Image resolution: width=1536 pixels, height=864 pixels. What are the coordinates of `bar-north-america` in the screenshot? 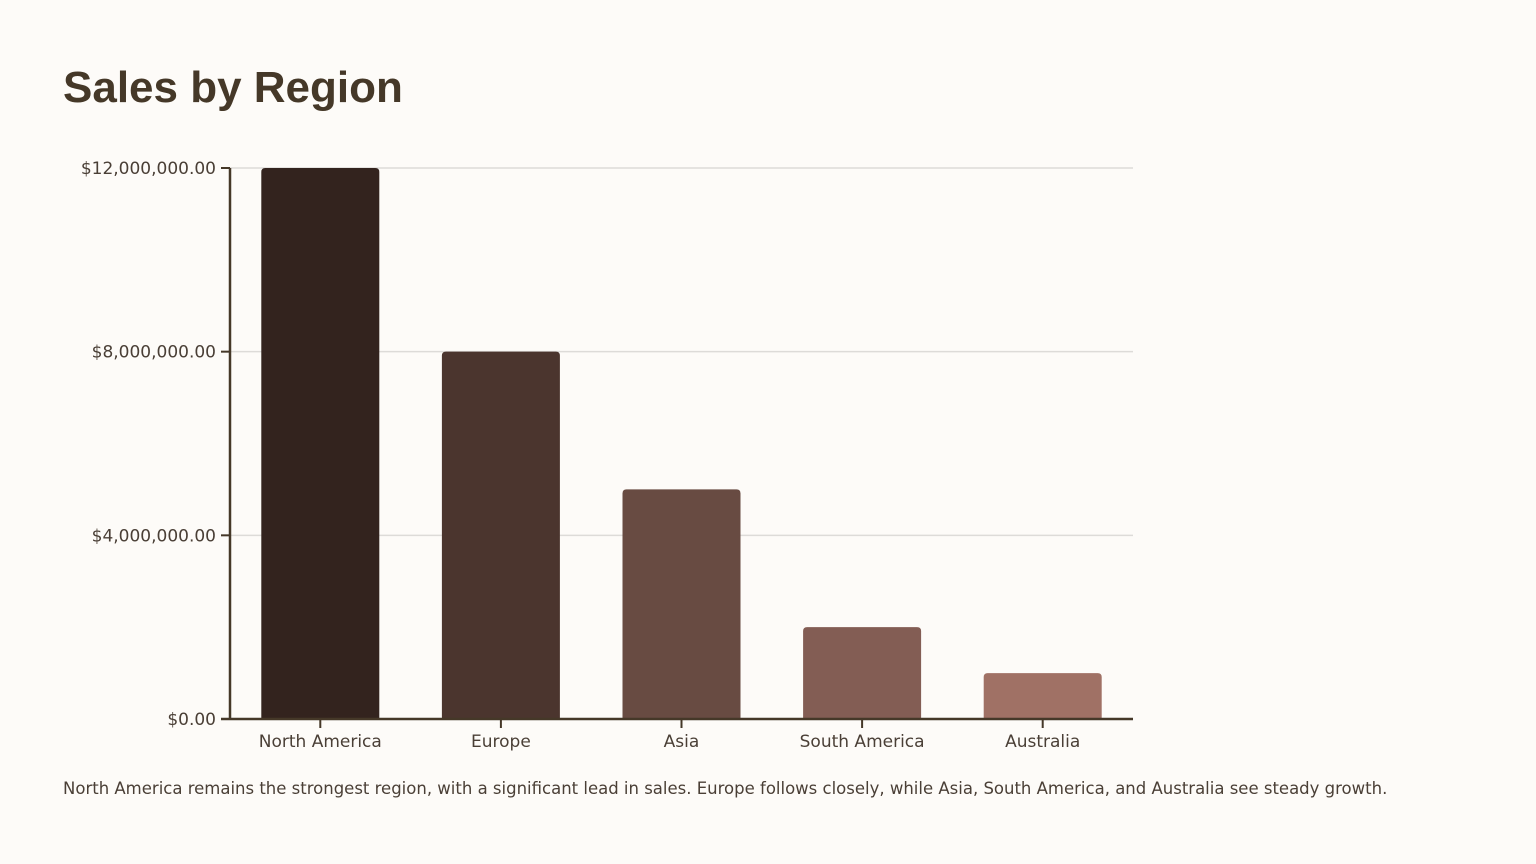 It's located at (320, 443).